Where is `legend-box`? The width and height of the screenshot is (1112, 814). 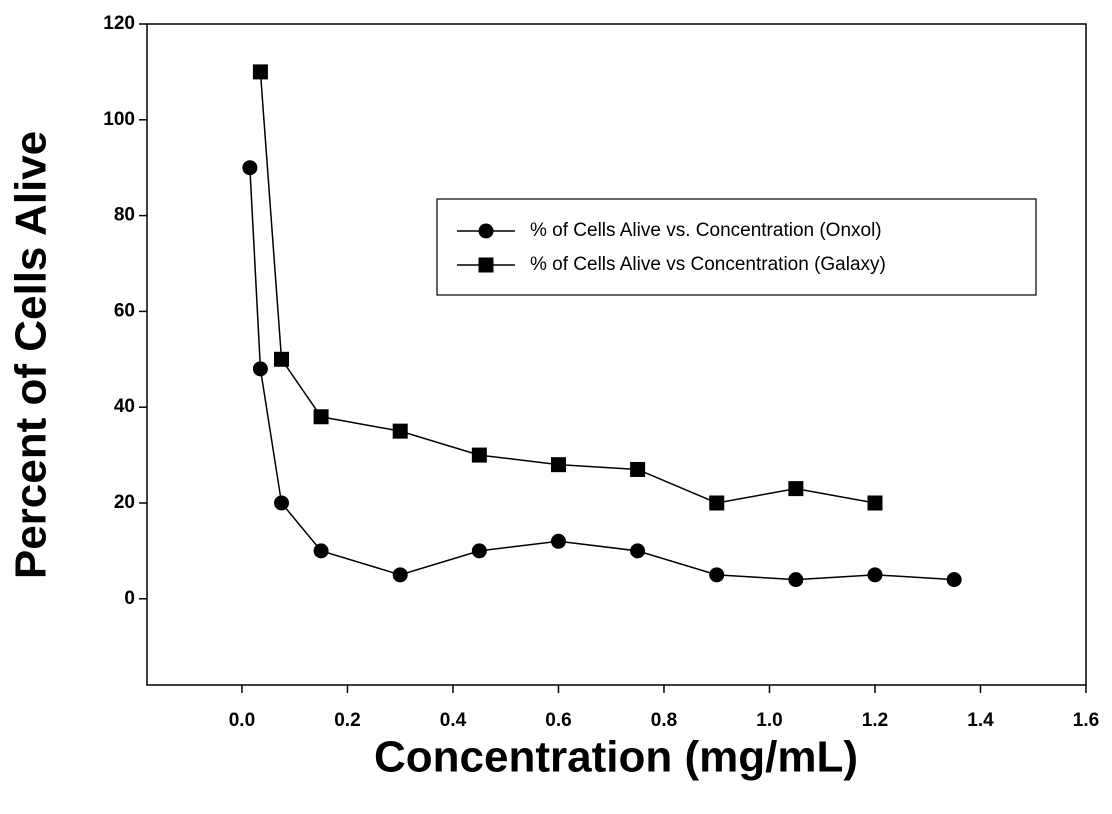
legend-box is located at coordinates (736, 247).